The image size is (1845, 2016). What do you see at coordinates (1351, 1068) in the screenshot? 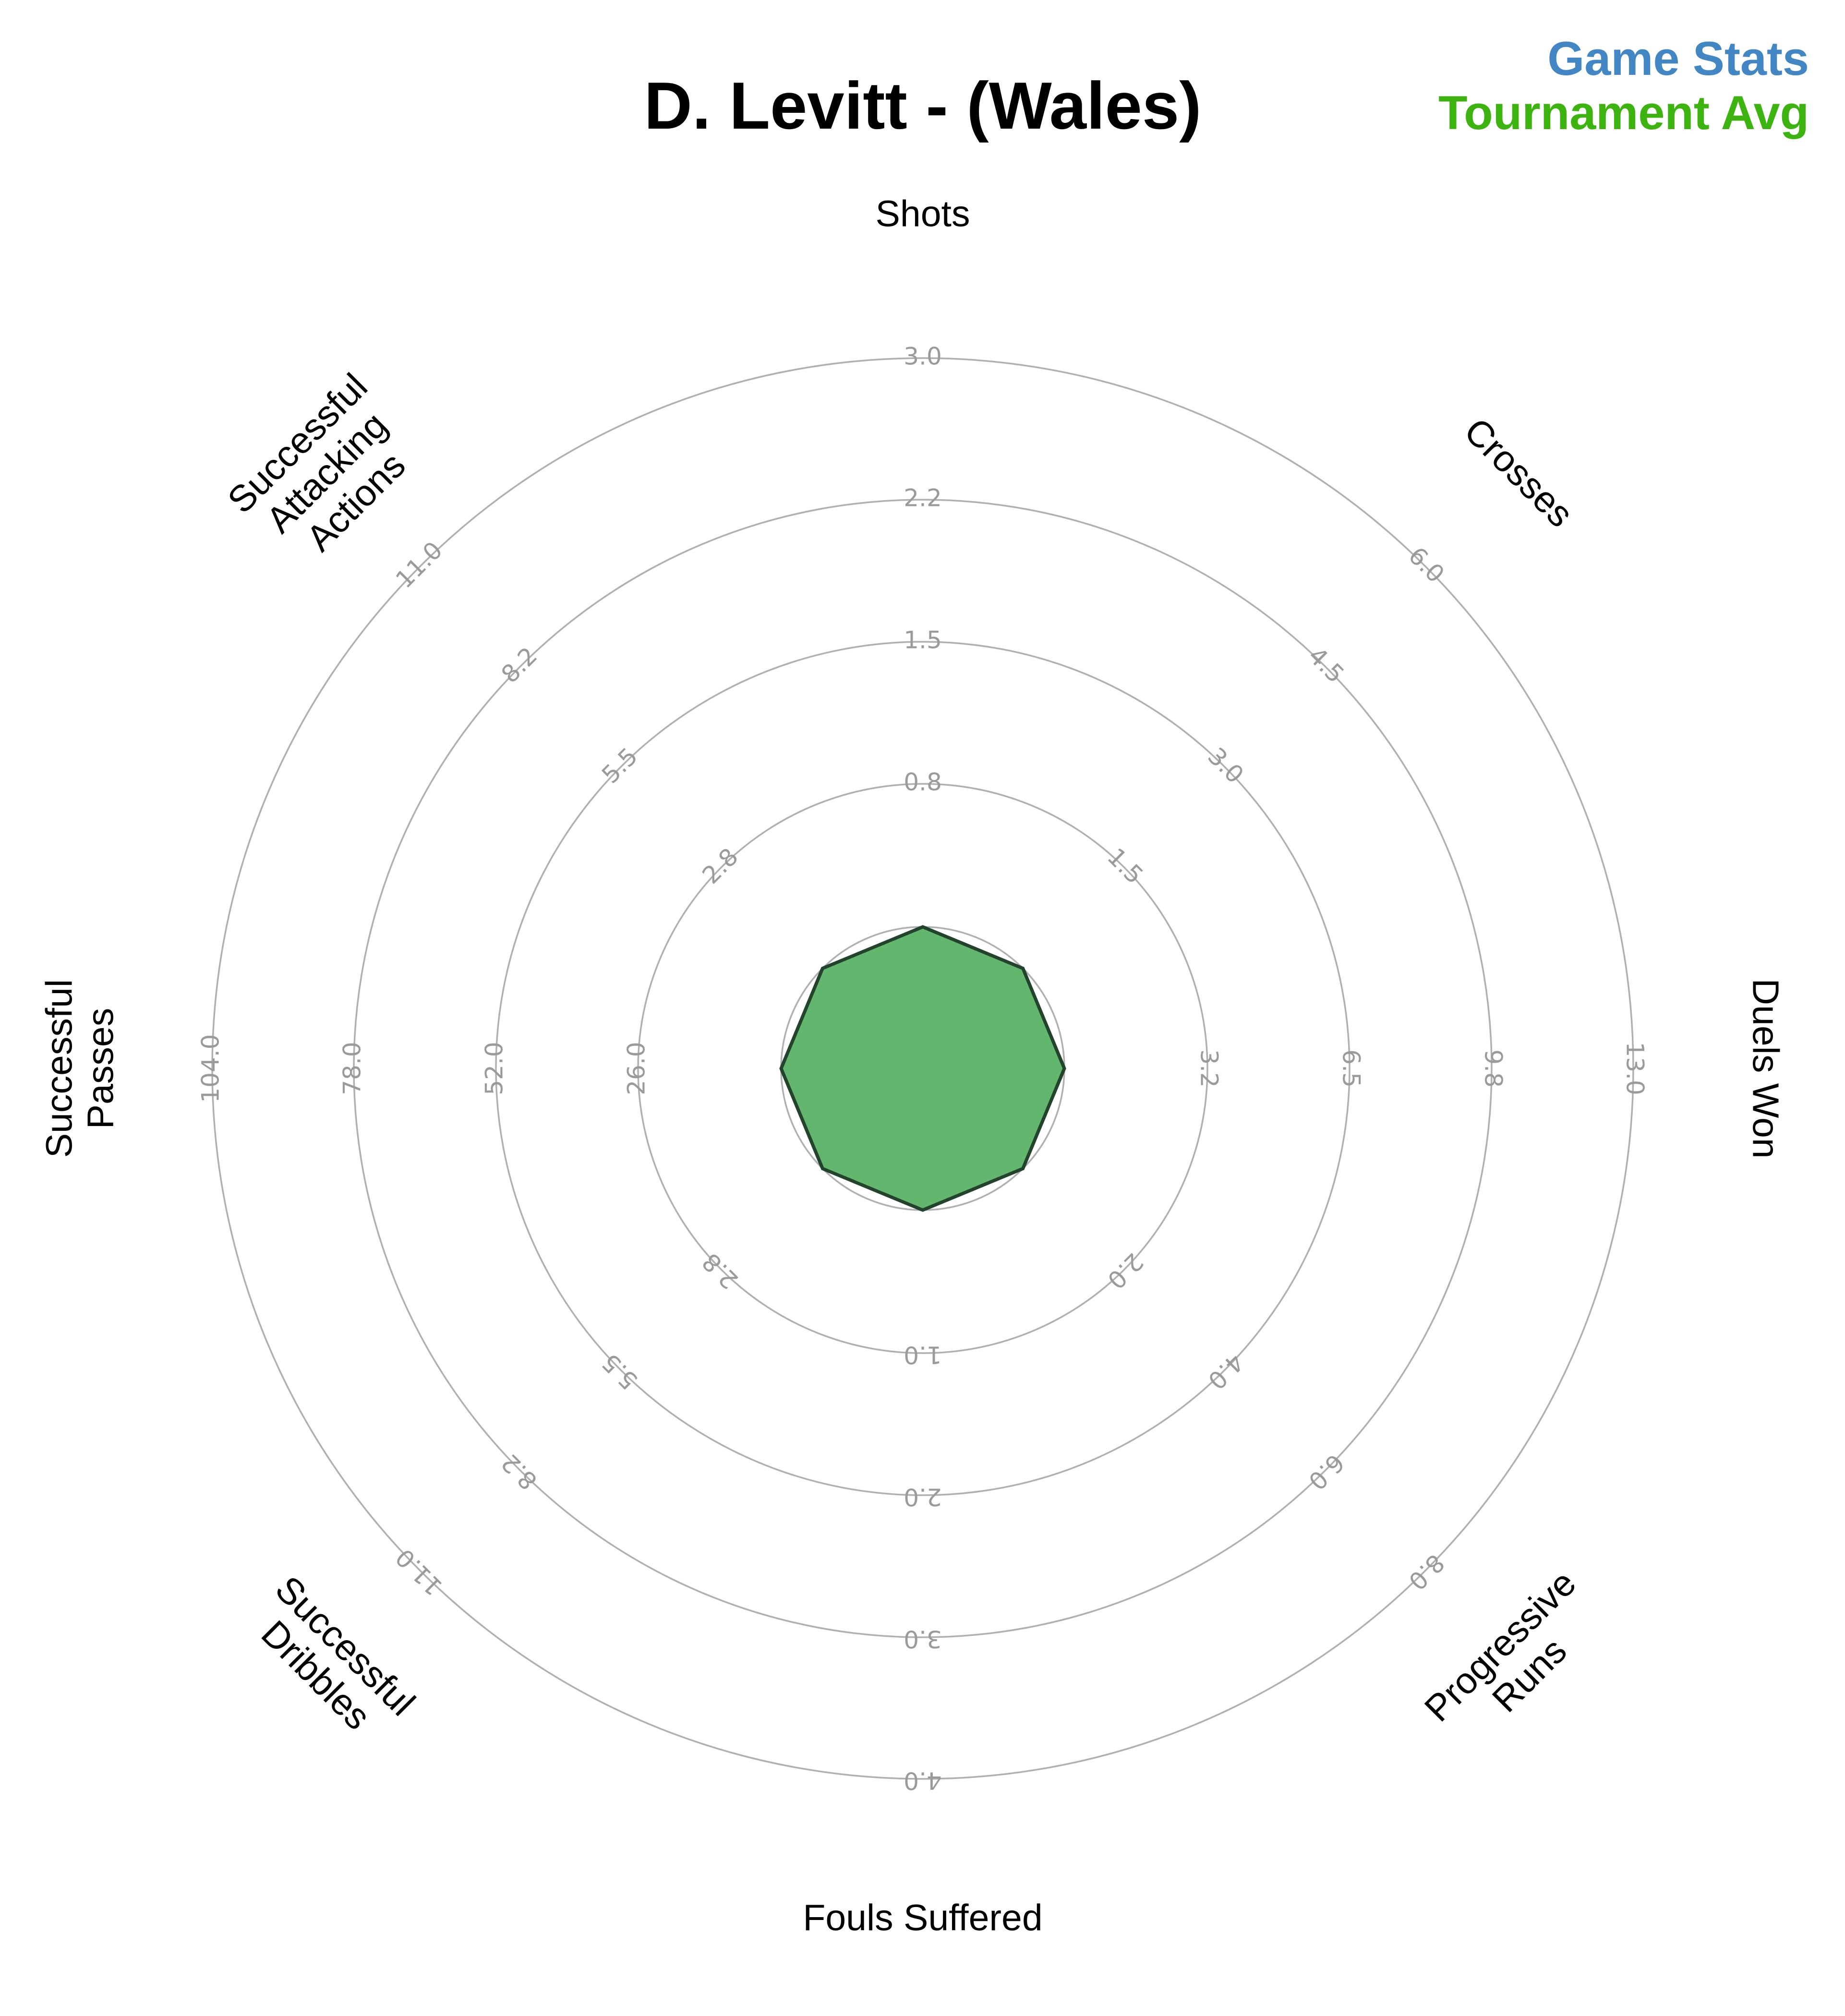
I see `tick-label: 6.5` at bounding box center [1351, 1068].